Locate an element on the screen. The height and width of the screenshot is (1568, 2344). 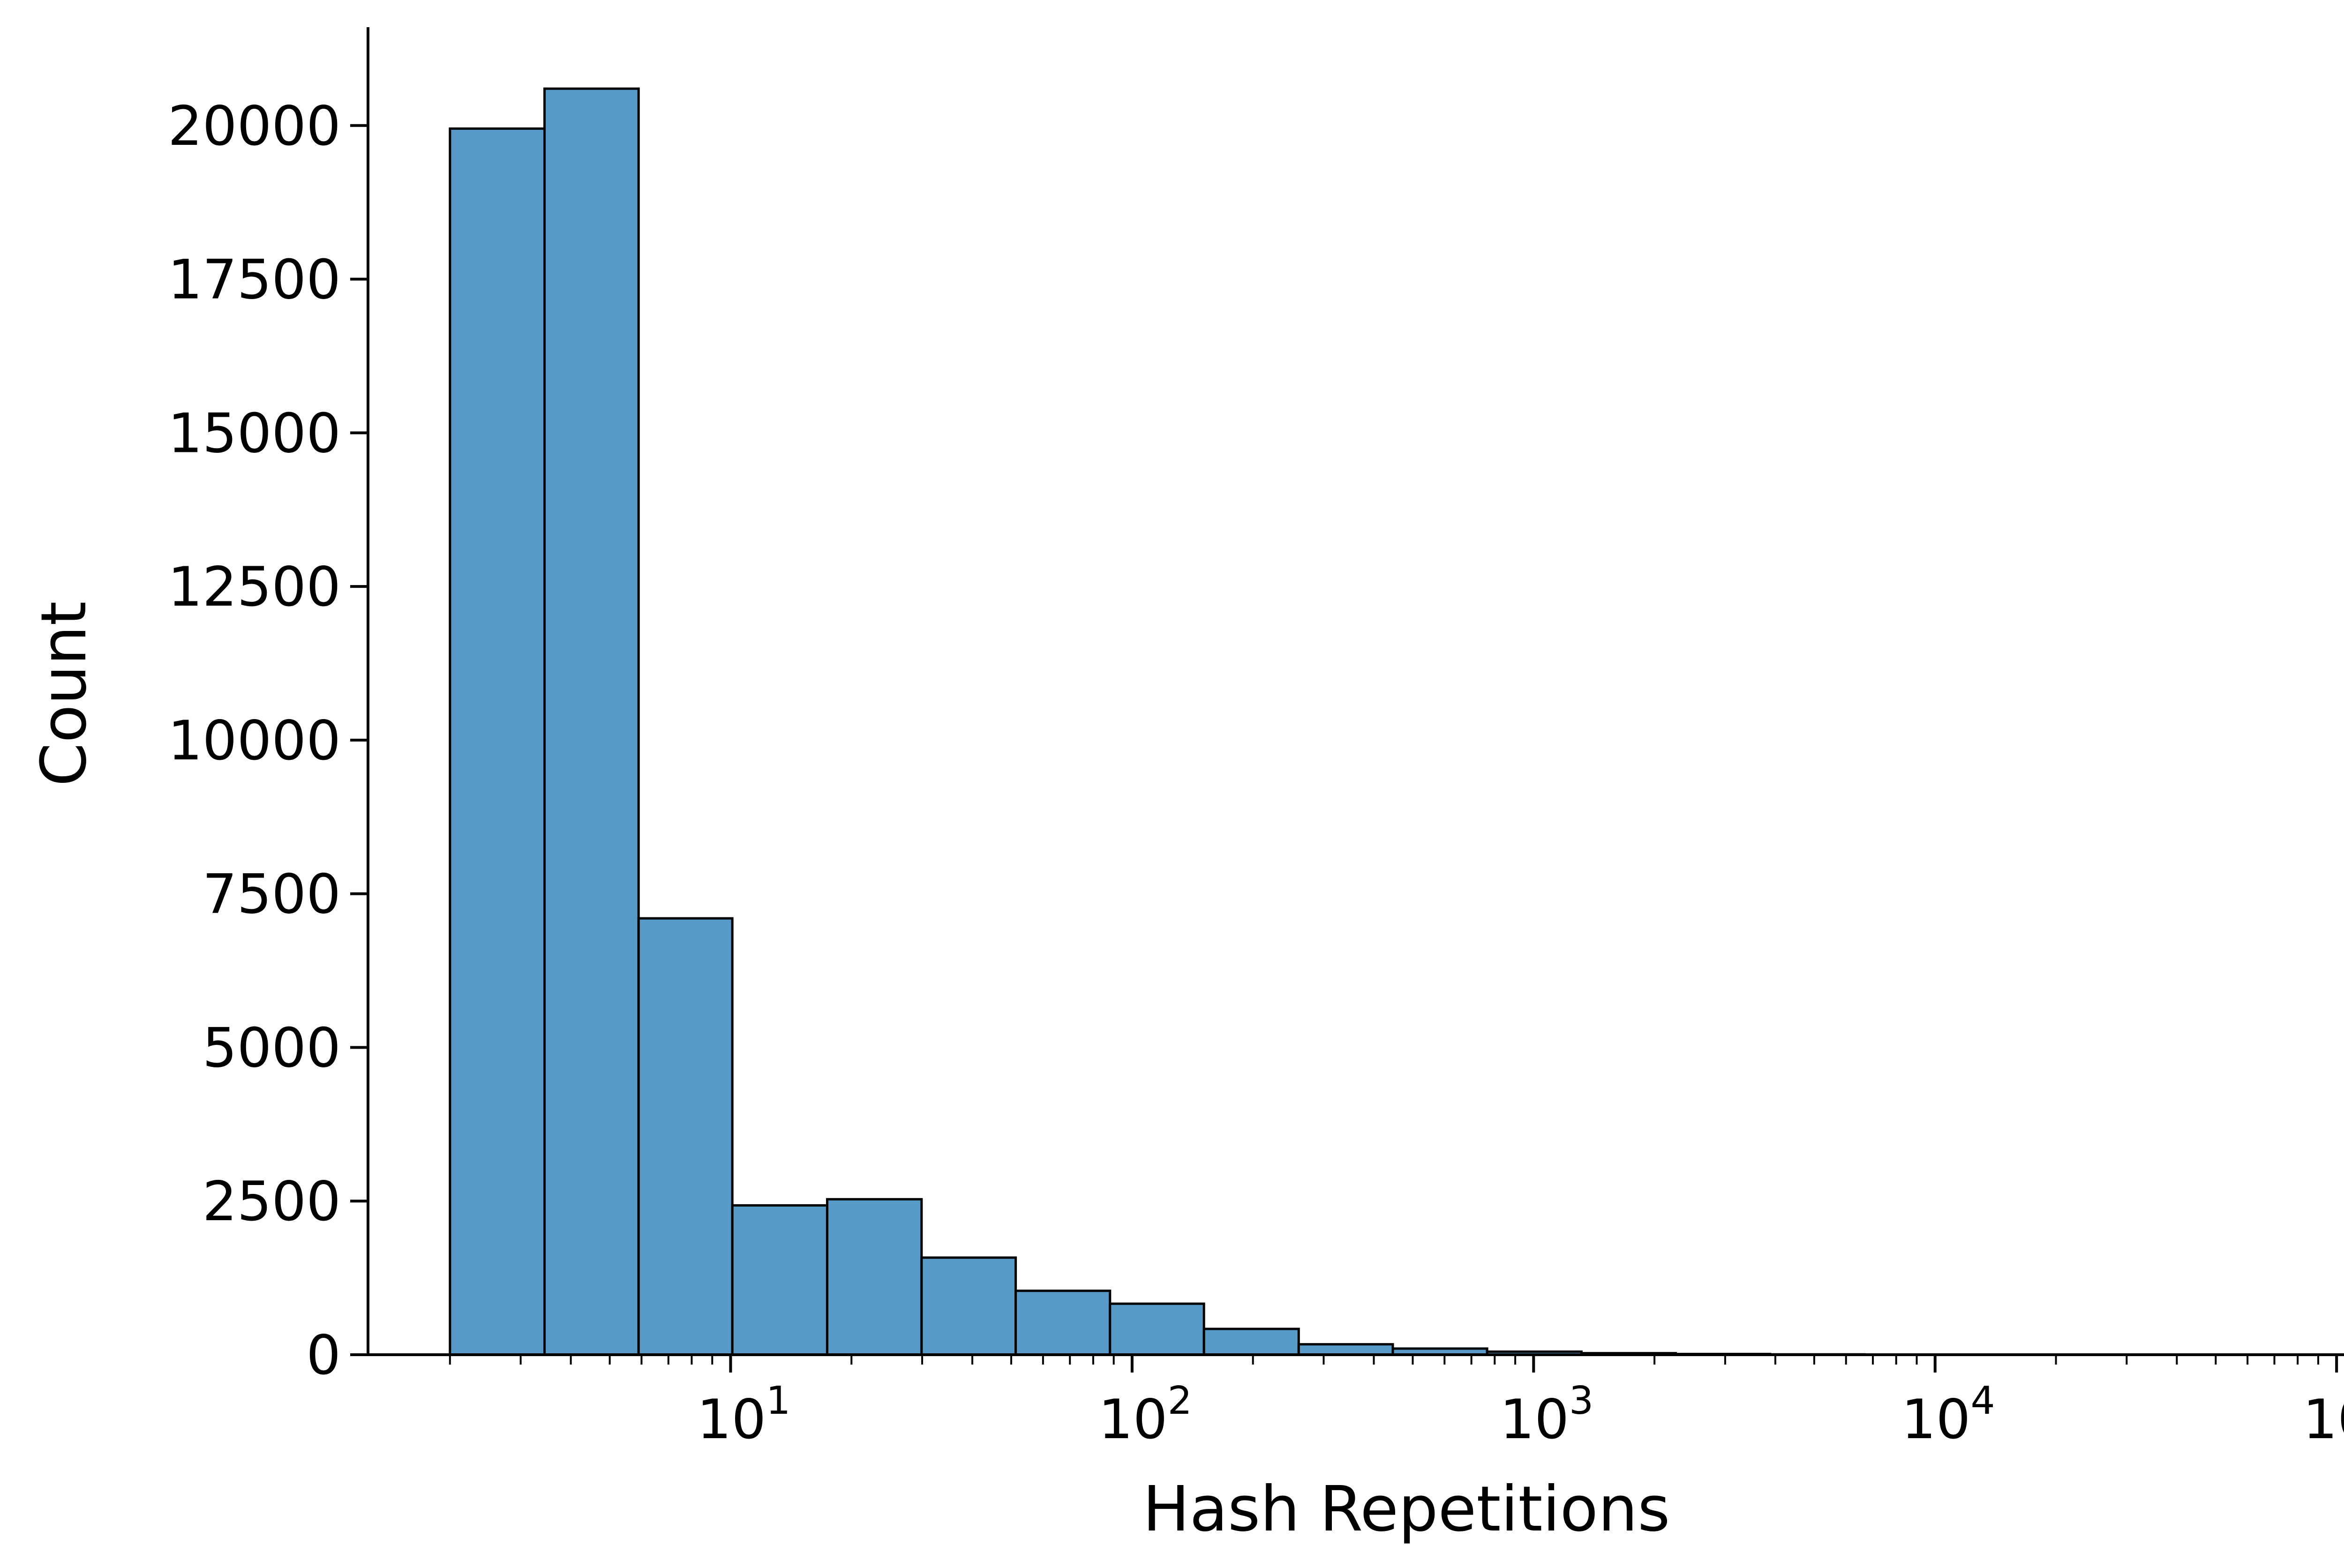
x-axis-ticks: 10¹ 10² 10³ 10⁴ 105 is located at coordinates (1520, 1403).